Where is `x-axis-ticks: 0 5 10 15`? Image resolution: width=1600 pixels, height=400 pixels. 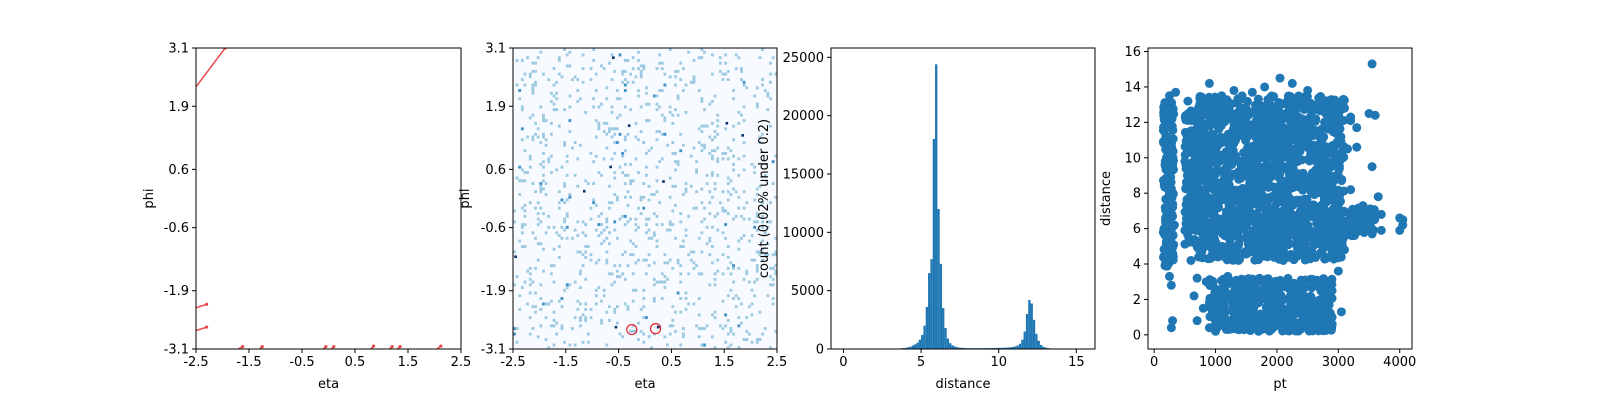
x-axis-ticks: 0 5 10 15 is located at coordinates (962, 359).